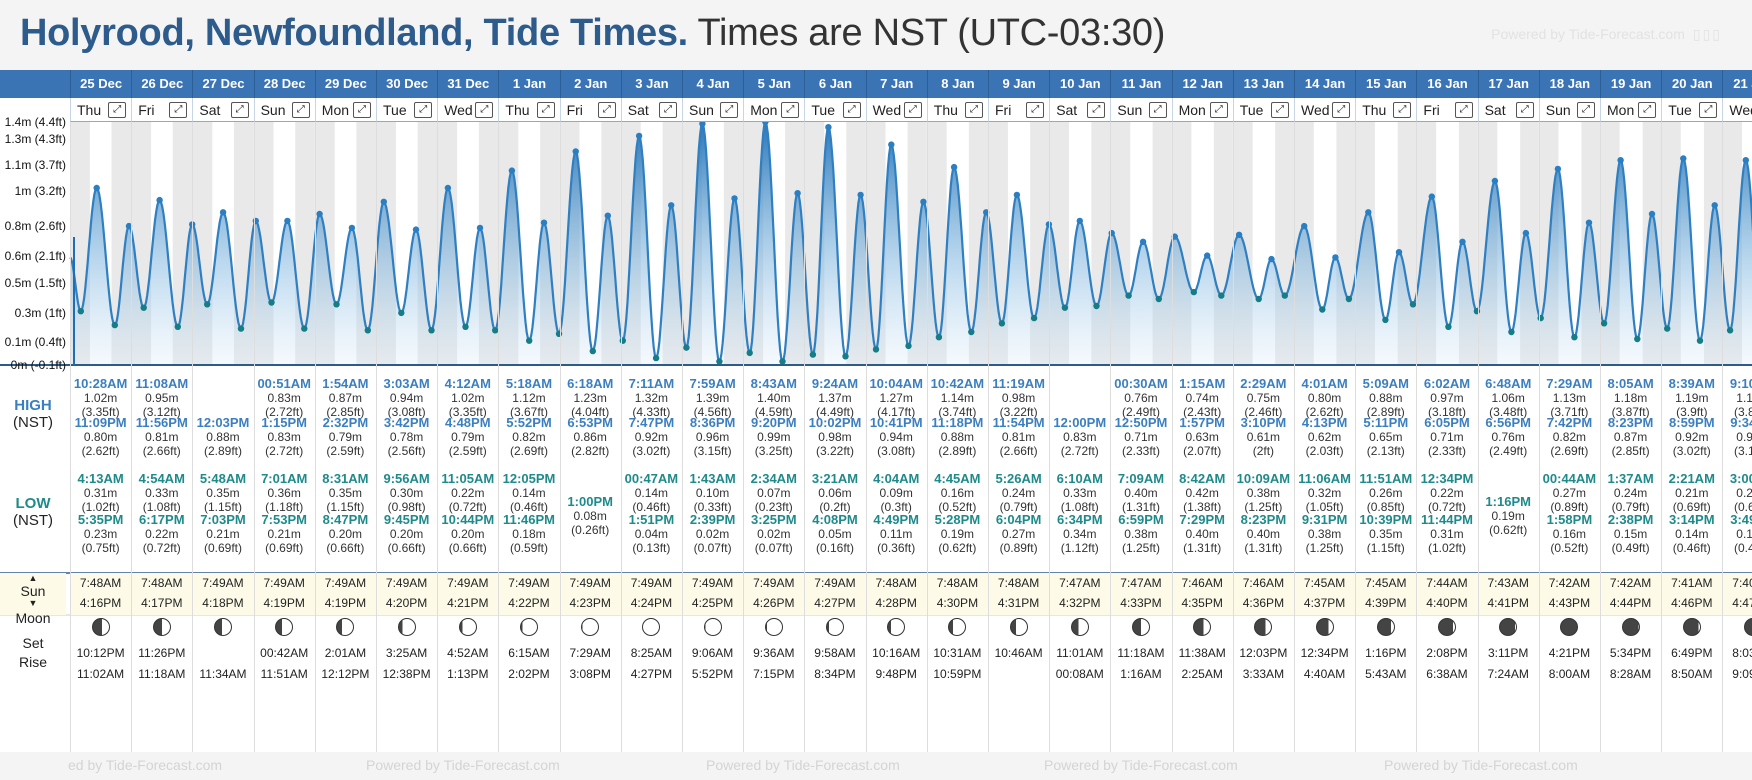 This screenshot has width=1752, height=780. Describe the element at coordinates (1508, 516) in the screenshot. I see `low-tide-height-m: 0.19m` at that location.